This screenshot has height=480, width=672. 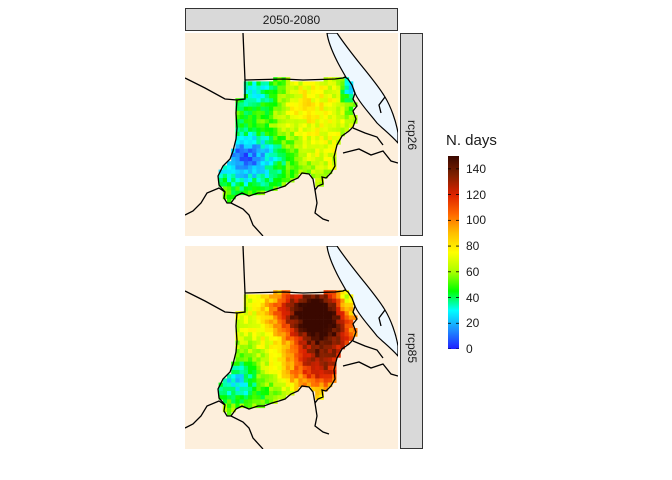 I want to click on red-sea, so click(x=362, y=88).